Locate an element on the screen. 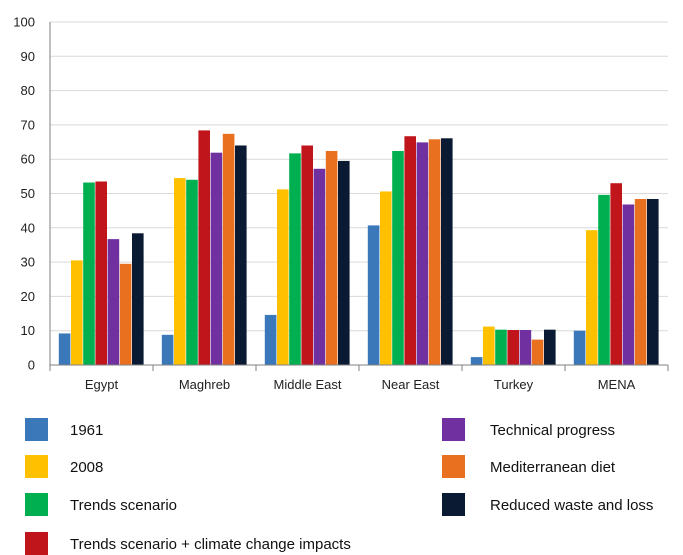 The width and height of the screenshot is (683, 555). y-tick-label: 40 is located at coordinates (28, 227).